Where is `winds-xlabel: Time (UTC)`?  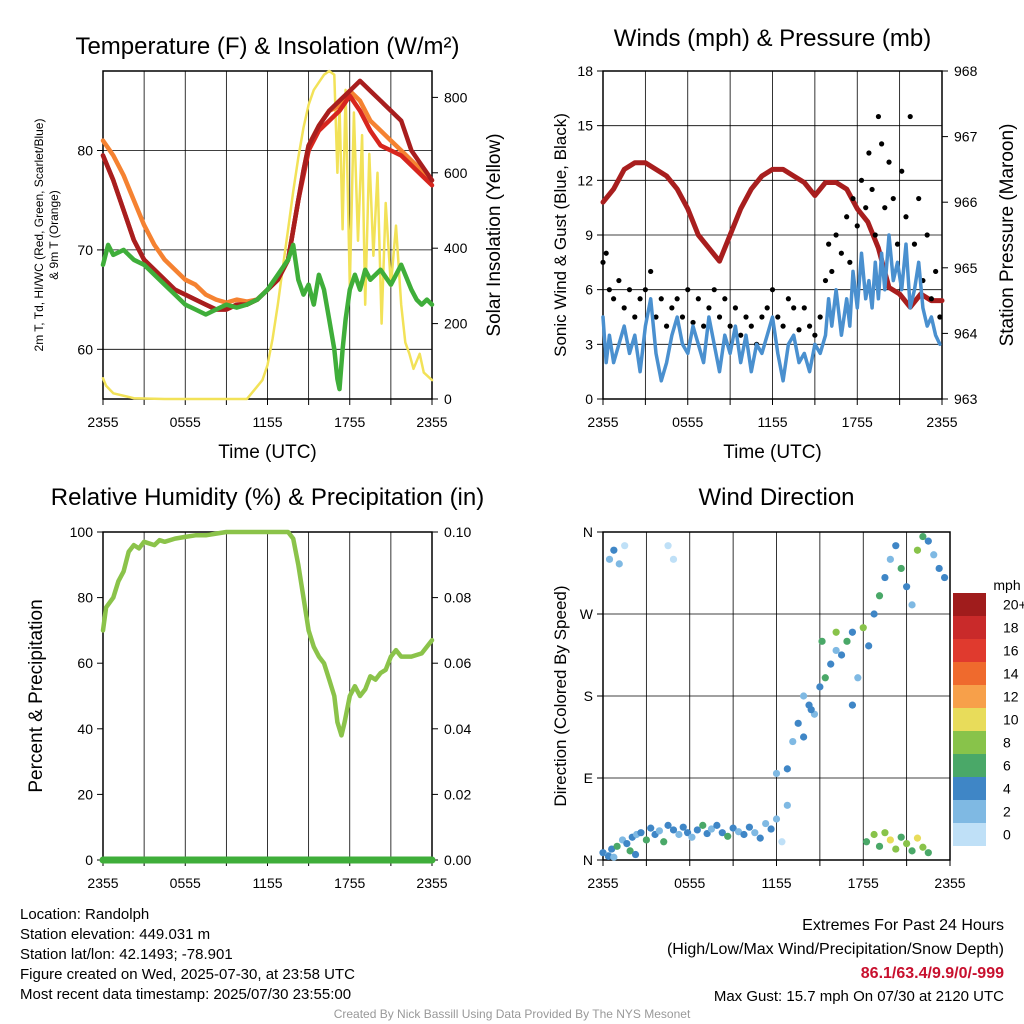
winds-xlabel: Time (UTC) is located at coordinates (772, 452).